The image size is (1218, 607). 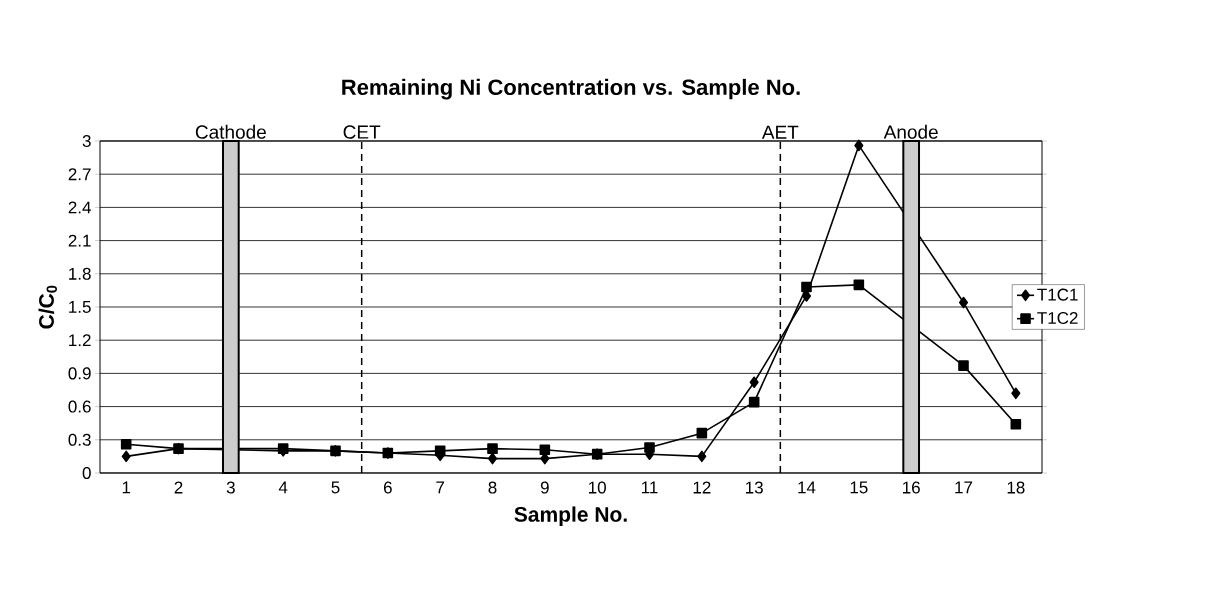 What do you see at coordinates (80, 307) in the screenshot?
I see `y-tick-label: 1.5` at bounding box center [80, 307].